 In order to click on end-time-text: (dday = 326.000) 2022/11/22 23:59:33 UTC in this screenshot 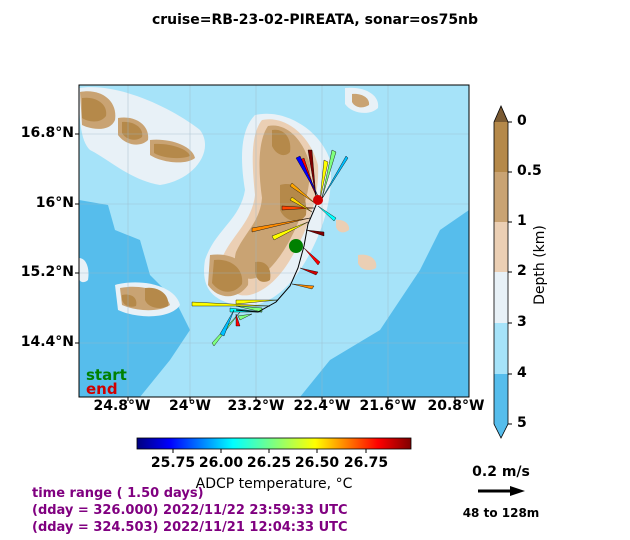, I will do `click(190, 510)`.